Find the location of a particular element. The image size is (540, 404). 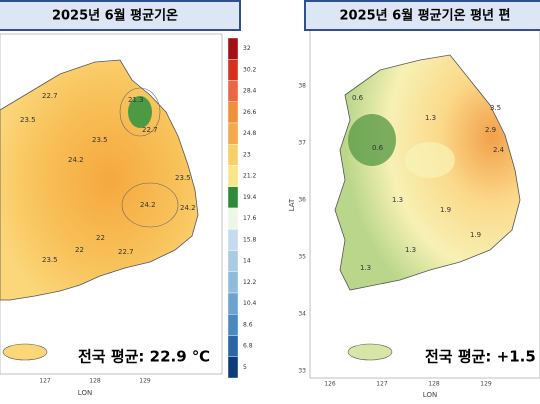

colorbar-label: 15.8 is located at coordinates (250, 239).